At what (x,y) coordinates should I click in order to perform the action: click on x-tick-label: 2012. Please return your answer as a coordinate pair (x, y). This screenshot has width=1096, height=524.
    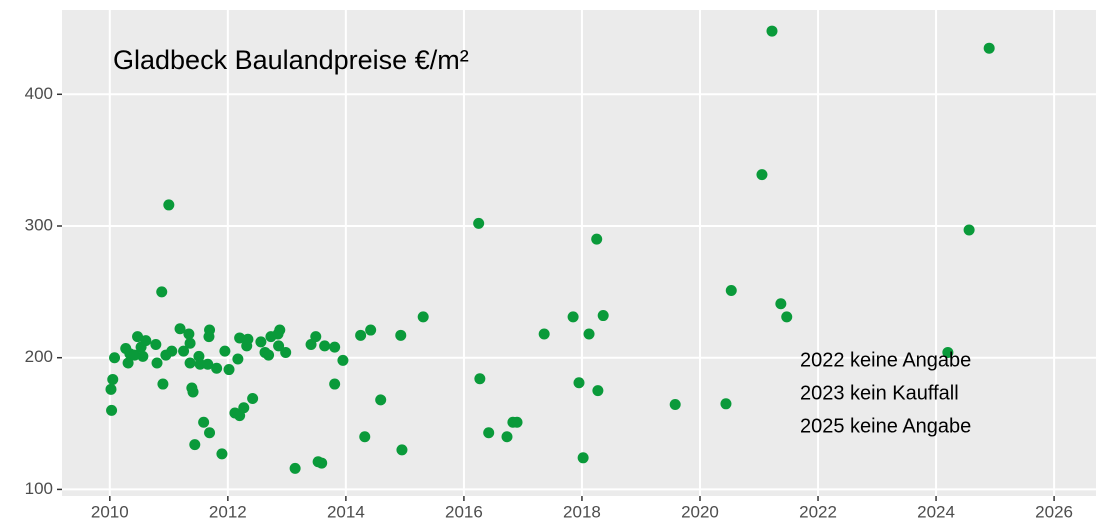
    Looking at the image, I should click on (228, 511).